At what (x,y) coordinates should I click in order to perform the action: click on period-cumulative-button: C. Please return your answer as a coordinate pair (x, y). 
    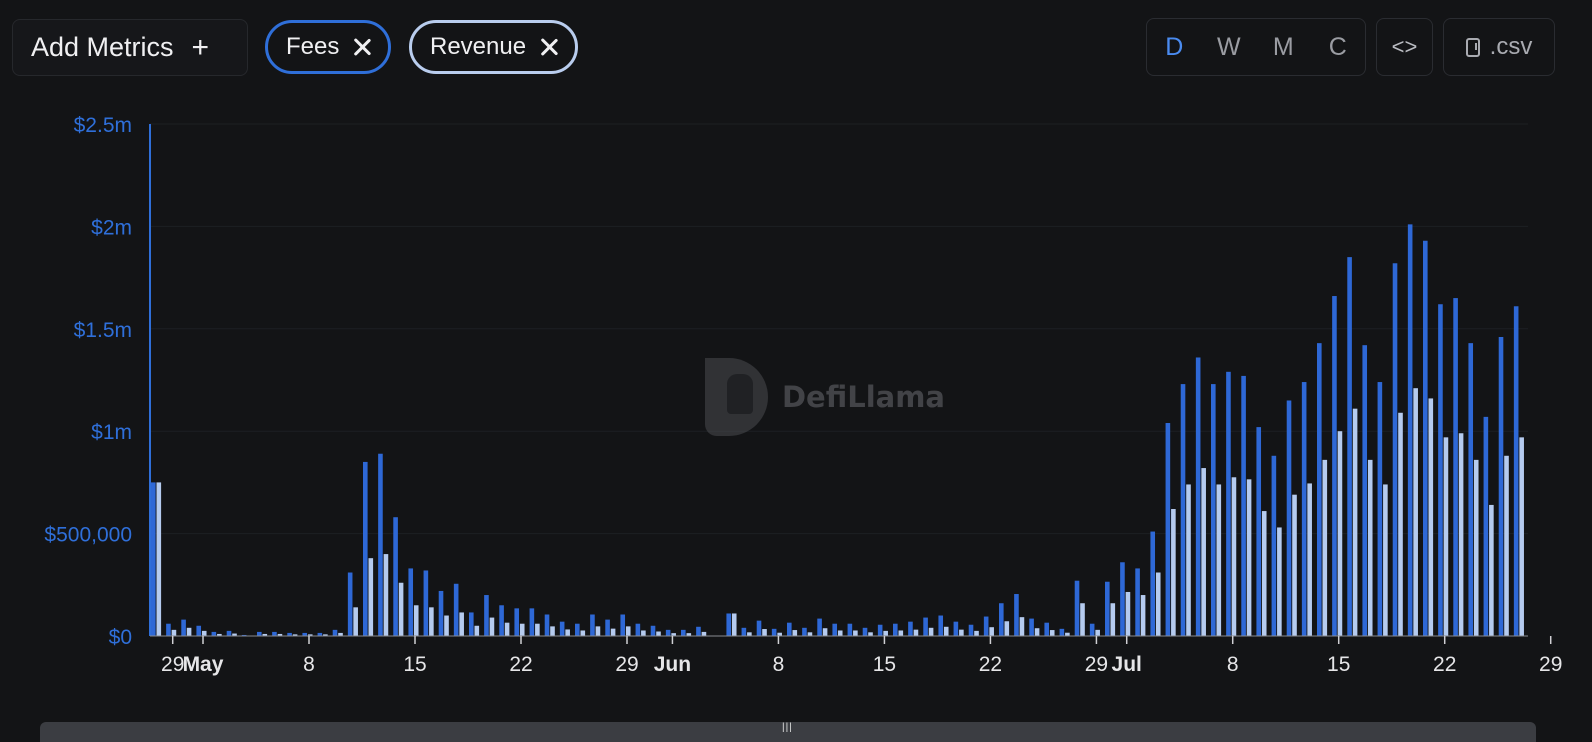
    Looking at the image, I should click on (1337, 46).